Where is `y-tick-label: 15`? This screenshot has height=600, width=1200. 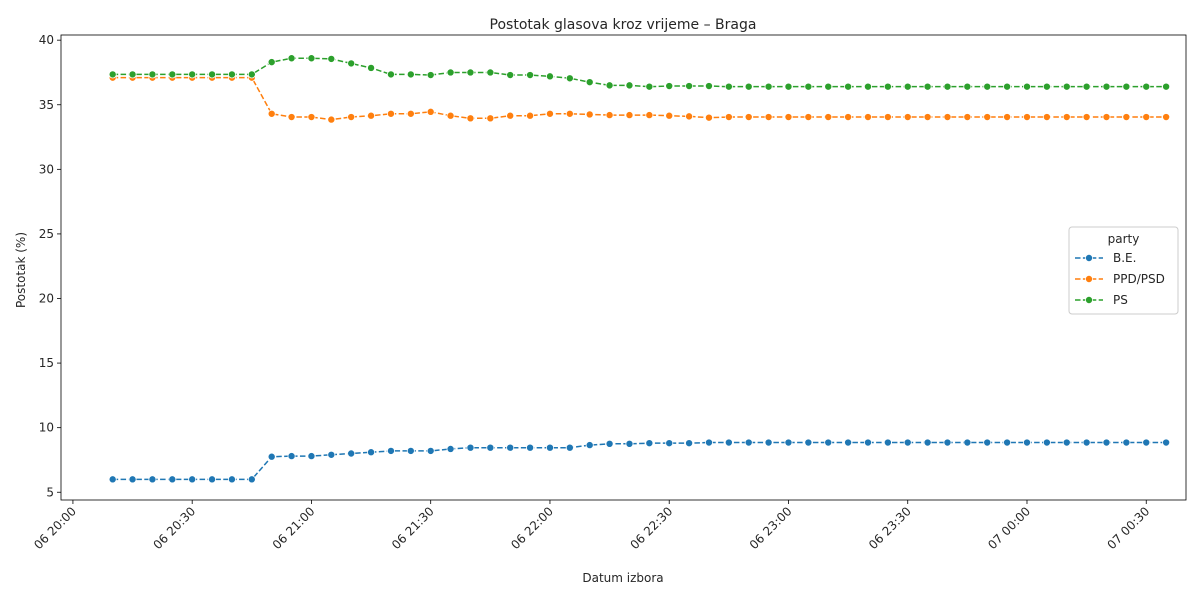
y-tick-label: 15 is located at coordinates (46, 363).